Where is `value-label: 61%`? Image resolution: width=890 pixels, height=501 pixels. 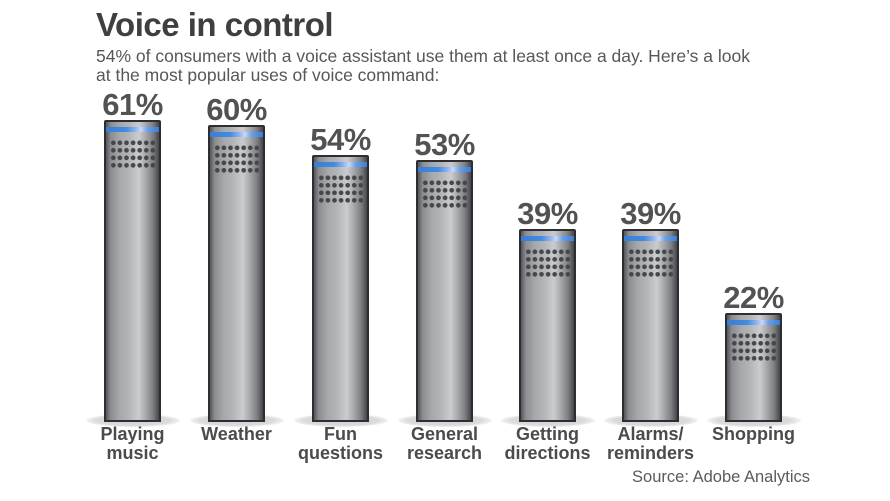 value-label: 61% is located at coordinates (132, 104).